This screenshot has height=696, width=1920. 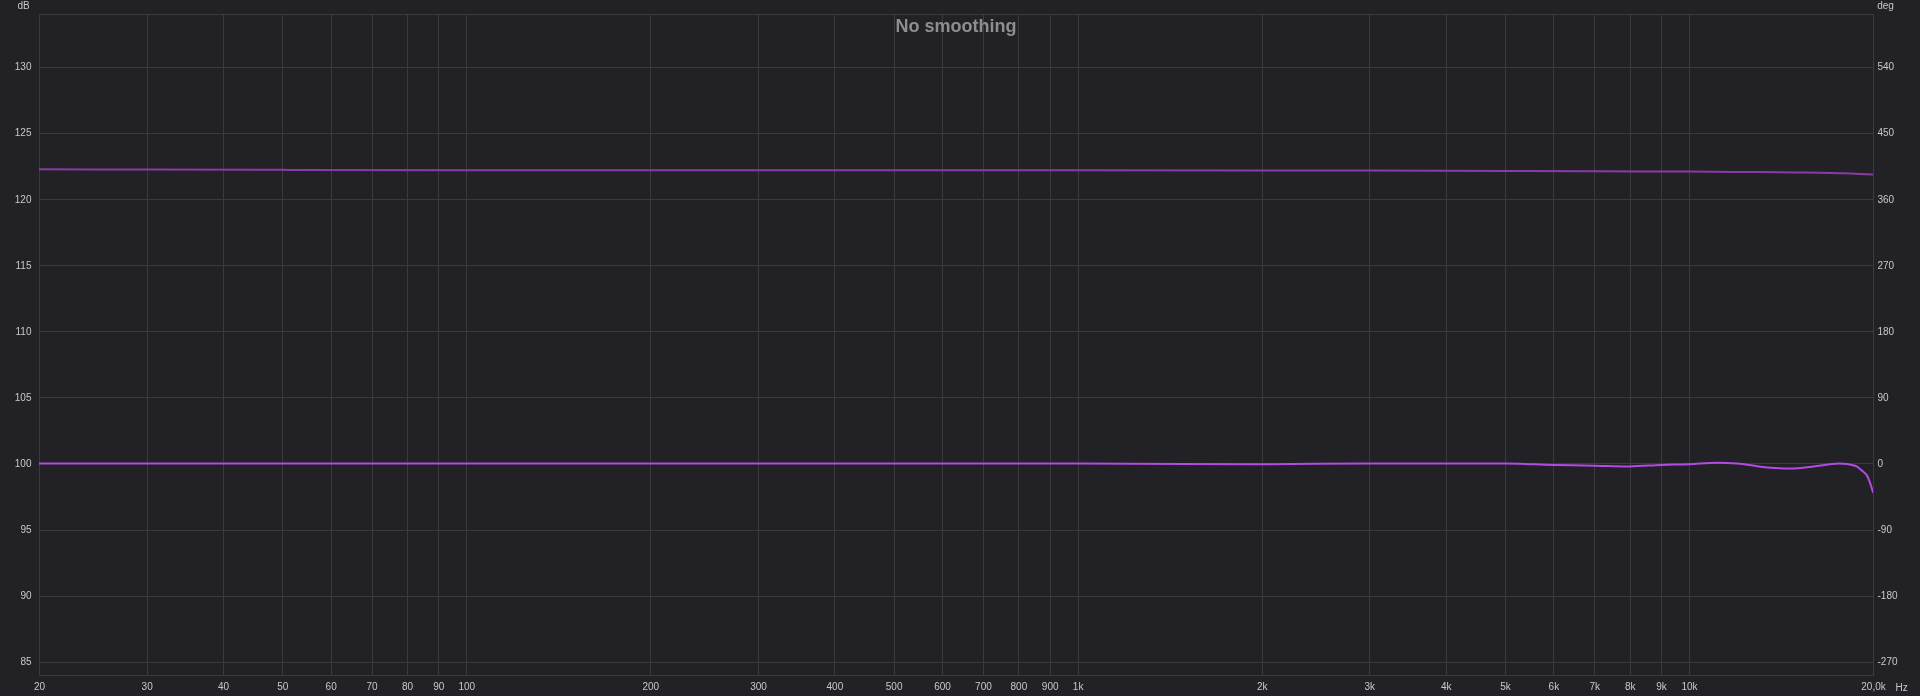 What do you see at coordinates (956, 26) in the screenshot?
I see `chart-title: No smoothing` at bounding box center [956, 26].